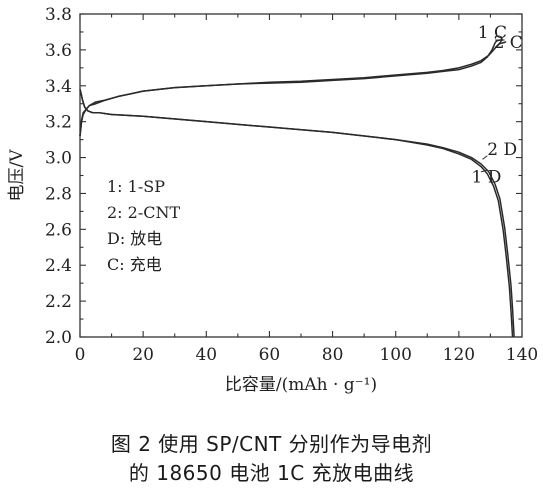 The height and width of the screenshot is (492, 543). What do you see at coordinates (58, 230) in the screenshot?
I see `y-tick-label: 2.6` at bounding box center [58, 230].